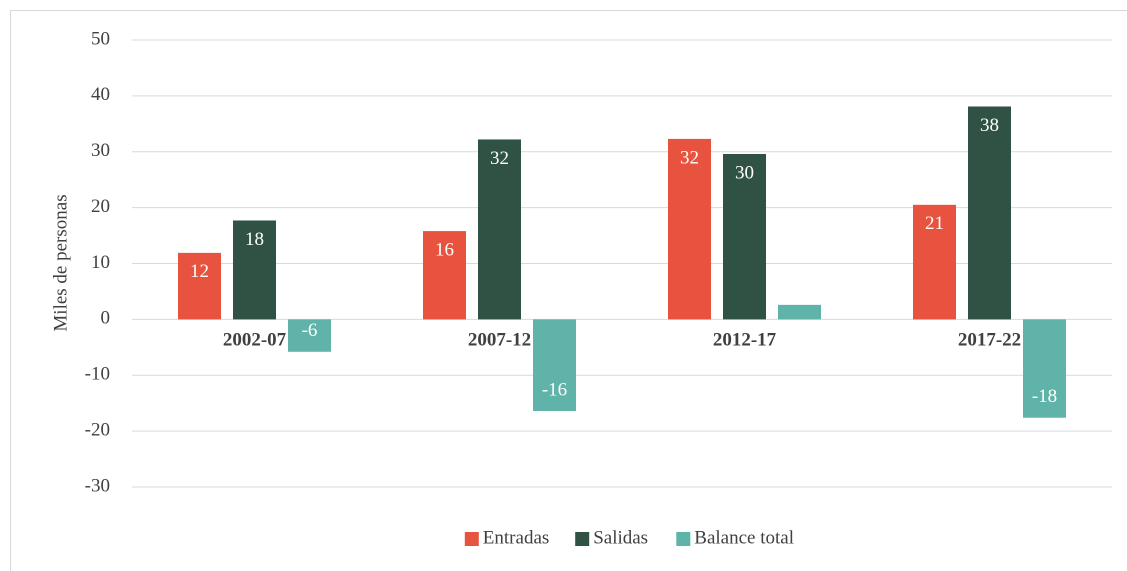  Describe the element at coordinates (100, 206) in the screenshot. I see `y-tick-label: 20` at that location.